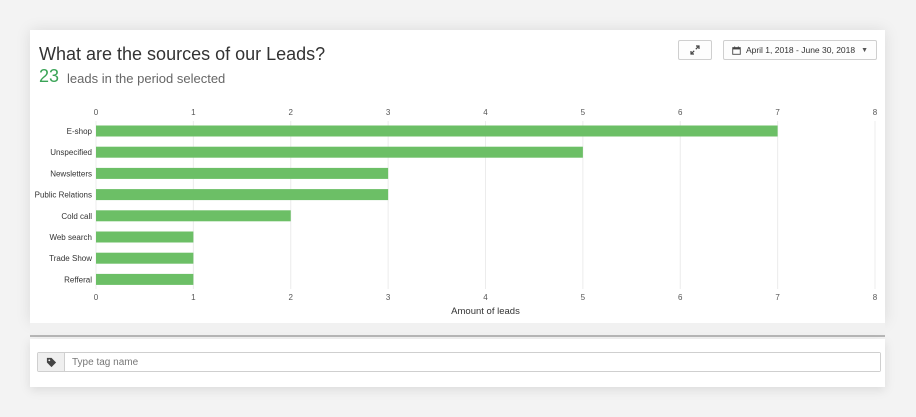  What do you see at coordinates (472, 362) in the screenshot?
I see `tag-name-input` at bounding box center [472, 362].